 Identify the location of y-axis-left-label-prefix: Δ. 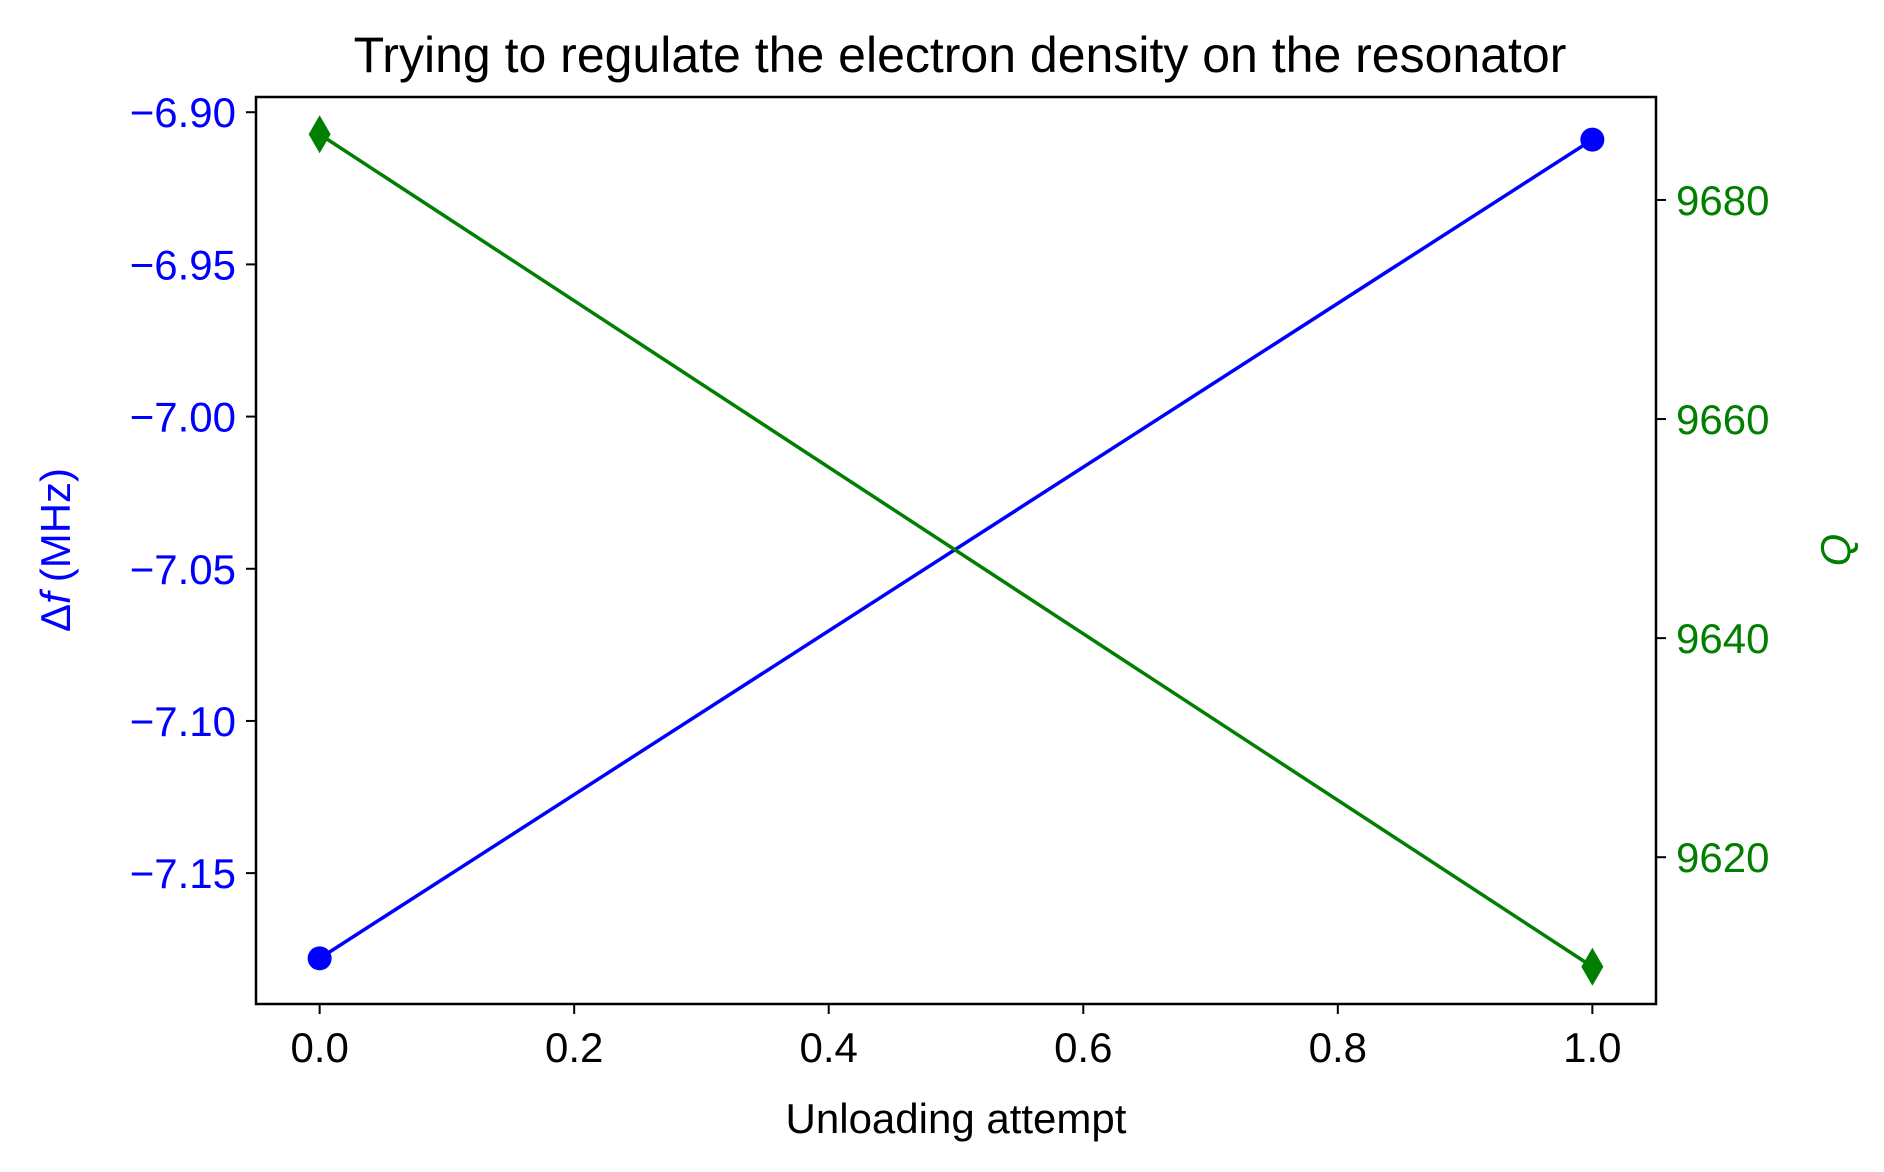
(55, 618).